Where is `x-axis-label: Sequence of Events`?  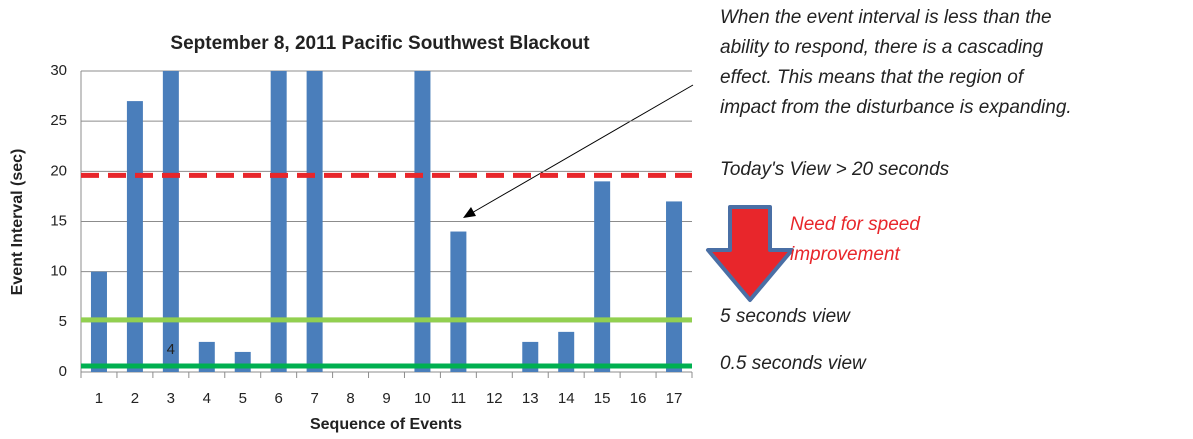
x-axis-label: Sequence of Events is located at coordinates (386, 424).